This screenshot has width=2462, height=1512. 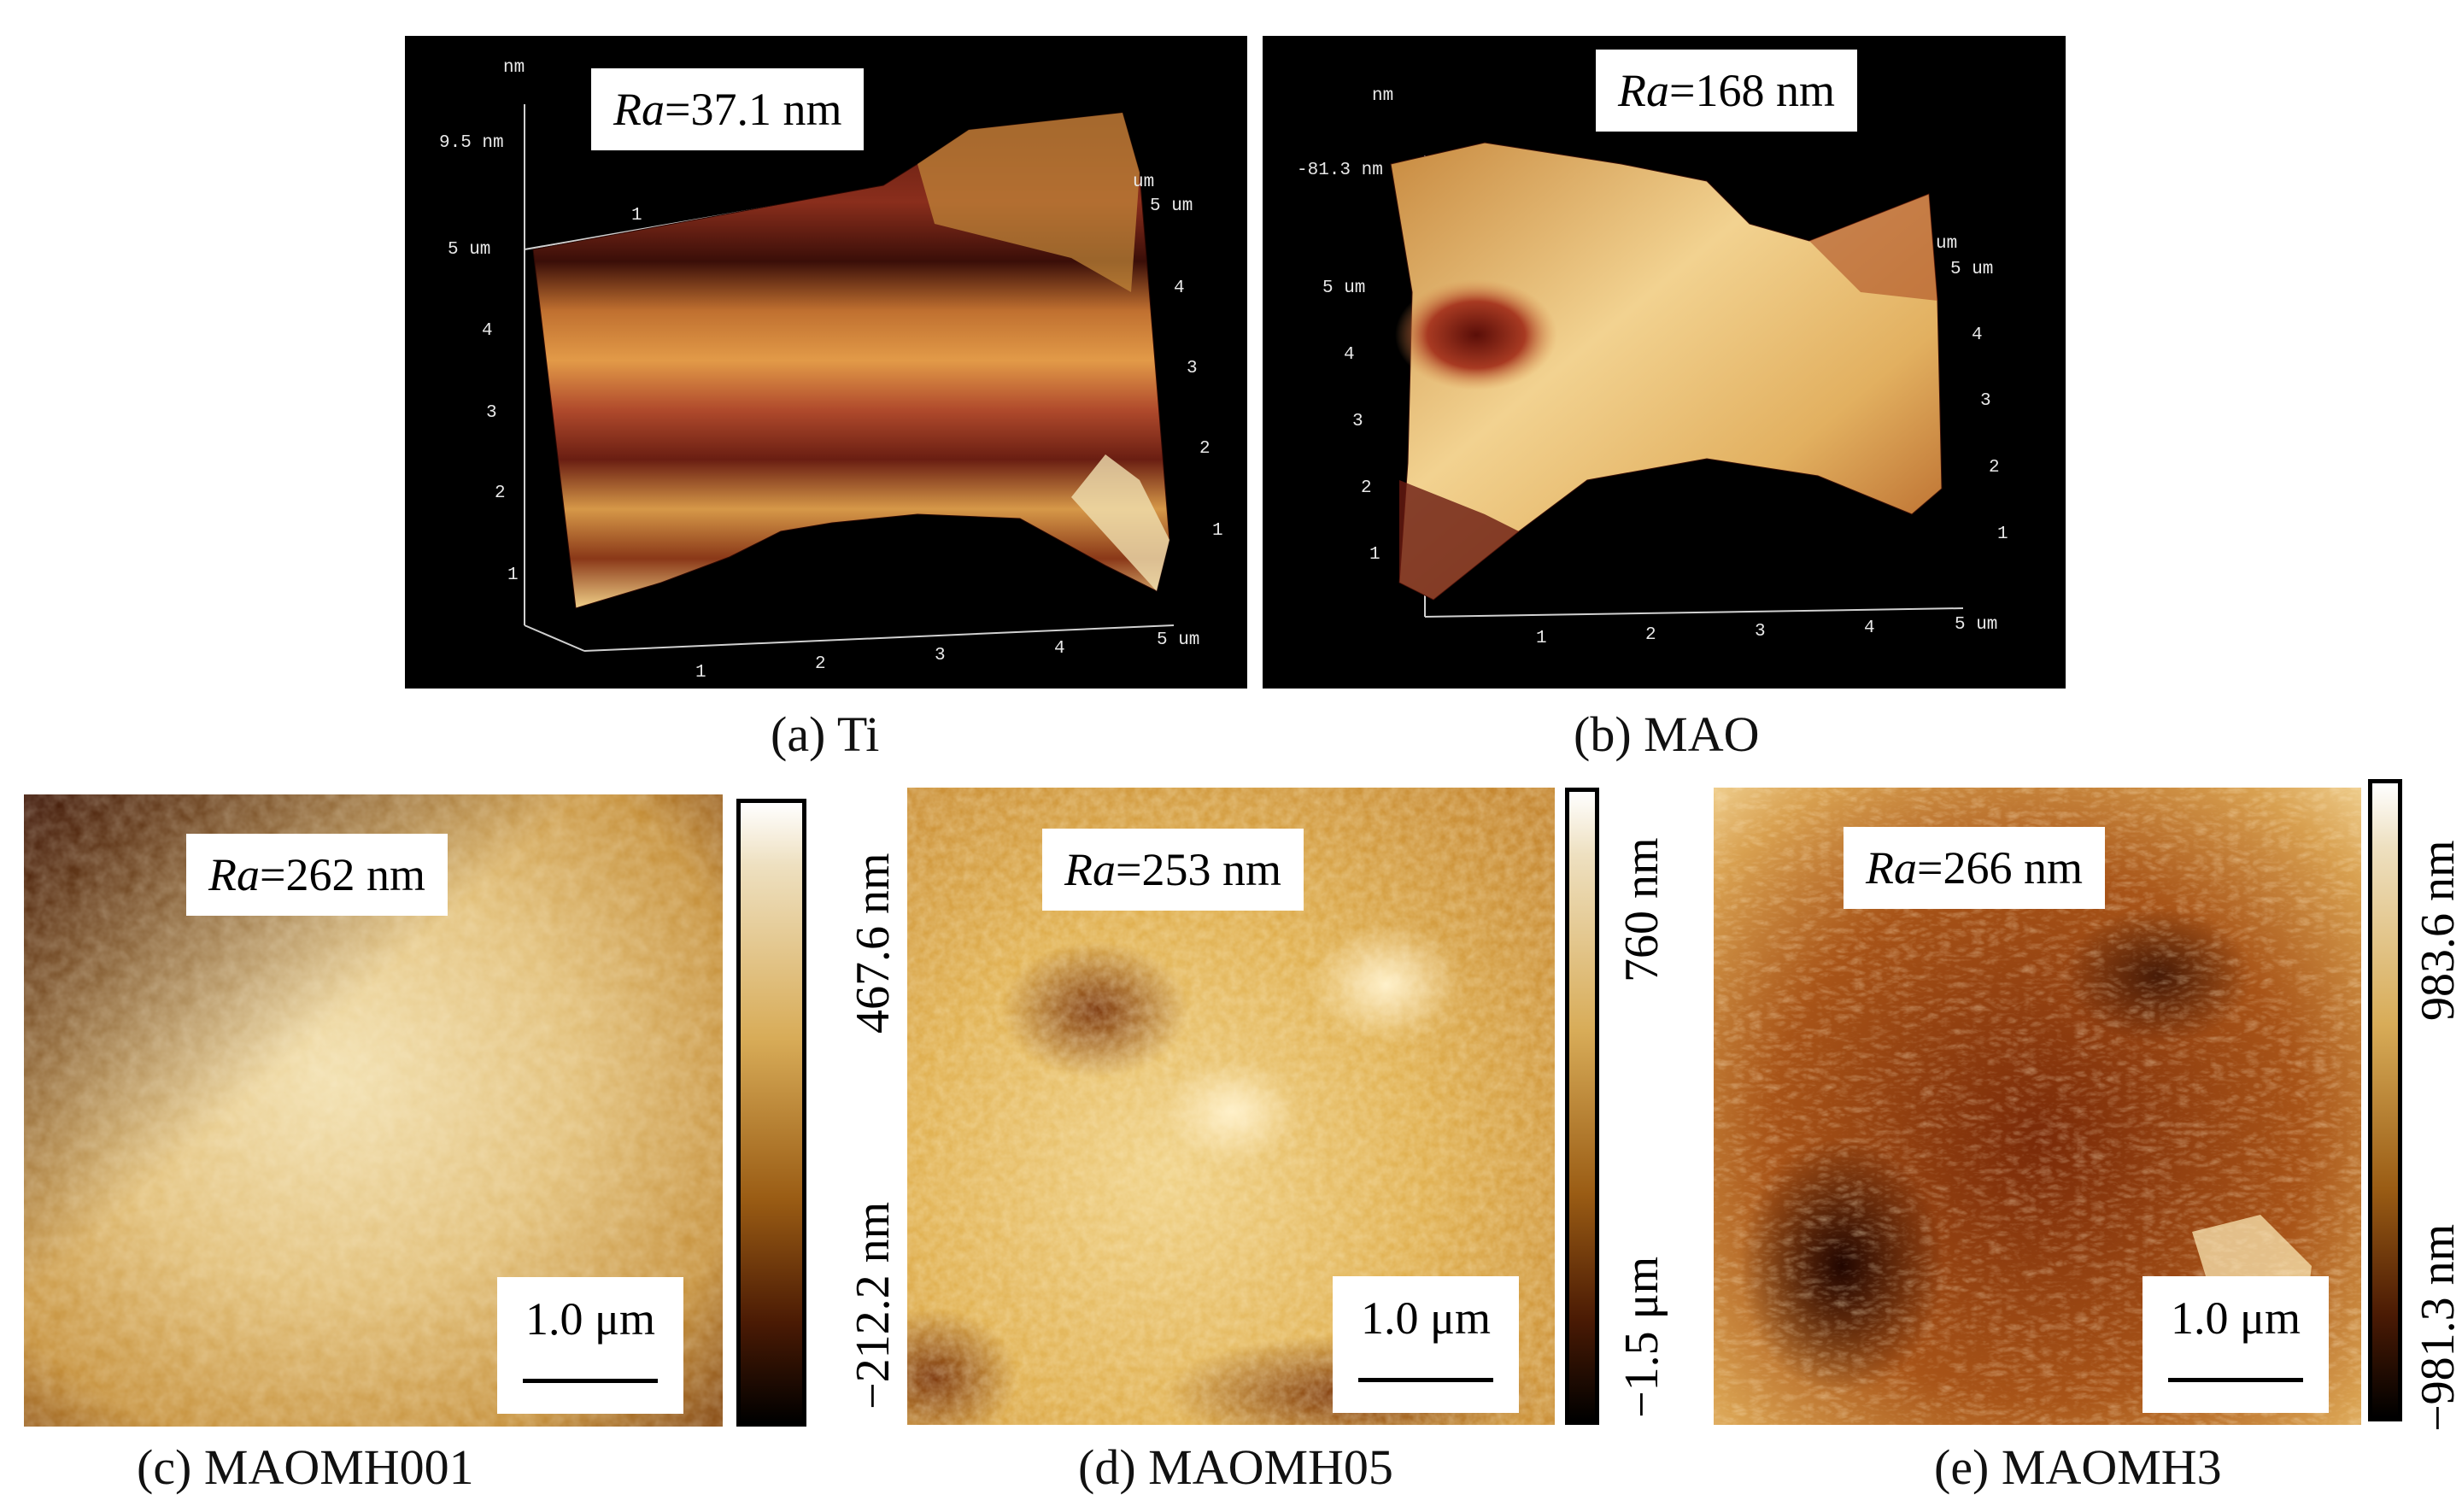 I want to click on c-scale-label: 1.0 μm, so click(x=590, y=1319).